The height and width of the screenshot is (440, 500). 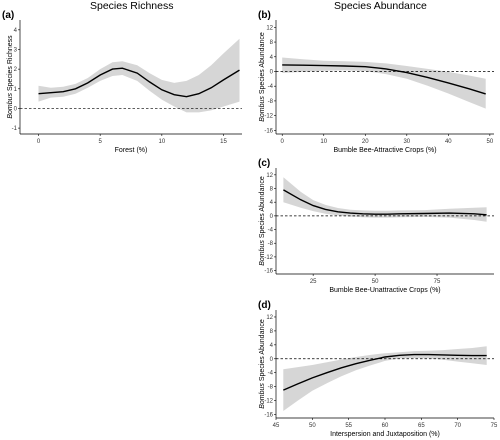 What do you see at coordinates (16, 50) in the screenshot?
I see `y-tick-label: 3` at bounding box center [16, 50].